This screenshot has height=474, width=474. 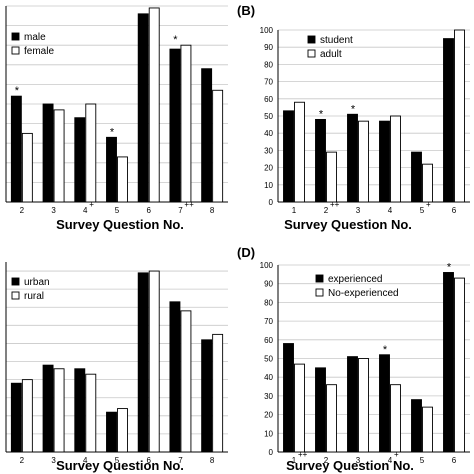 I want to click on y-tick-label: 100, so click(x=267, y=265).